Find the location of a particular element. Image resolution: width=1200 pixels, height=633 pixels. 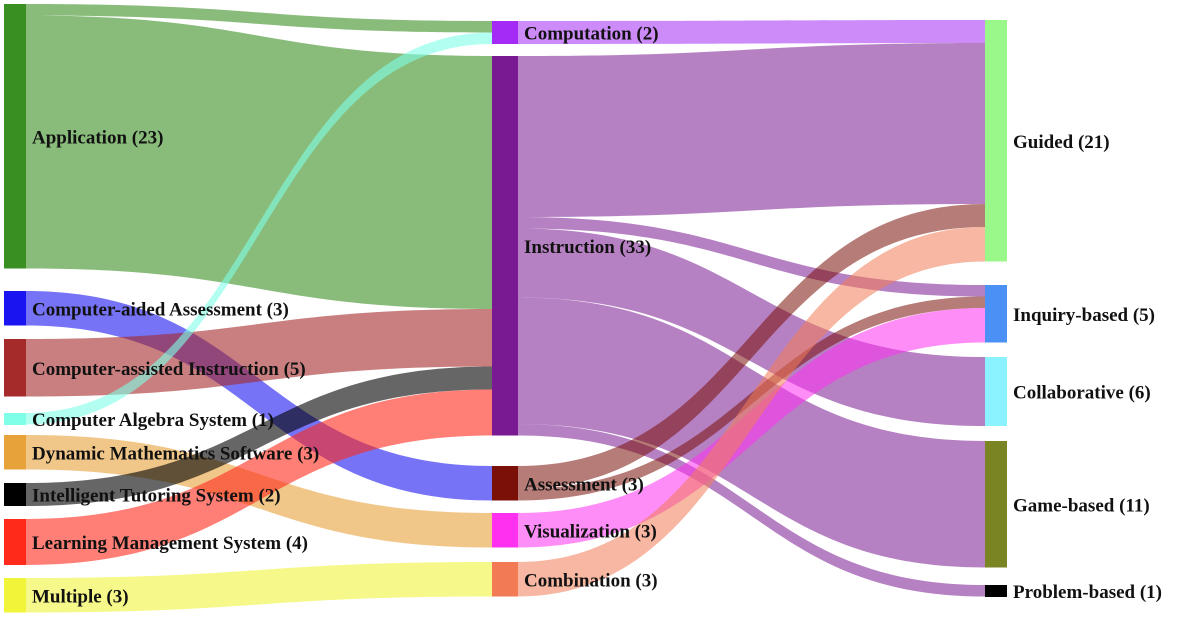

node-bar-visu is located at coordinates (505, 530).